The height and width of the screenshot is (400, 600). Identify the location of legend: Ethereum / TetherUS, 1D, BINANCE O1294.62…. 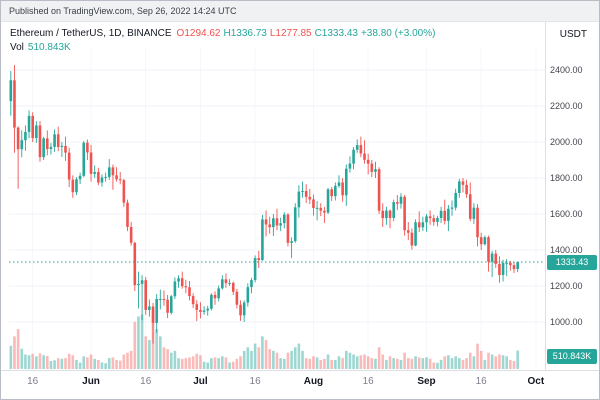
(224, 41).